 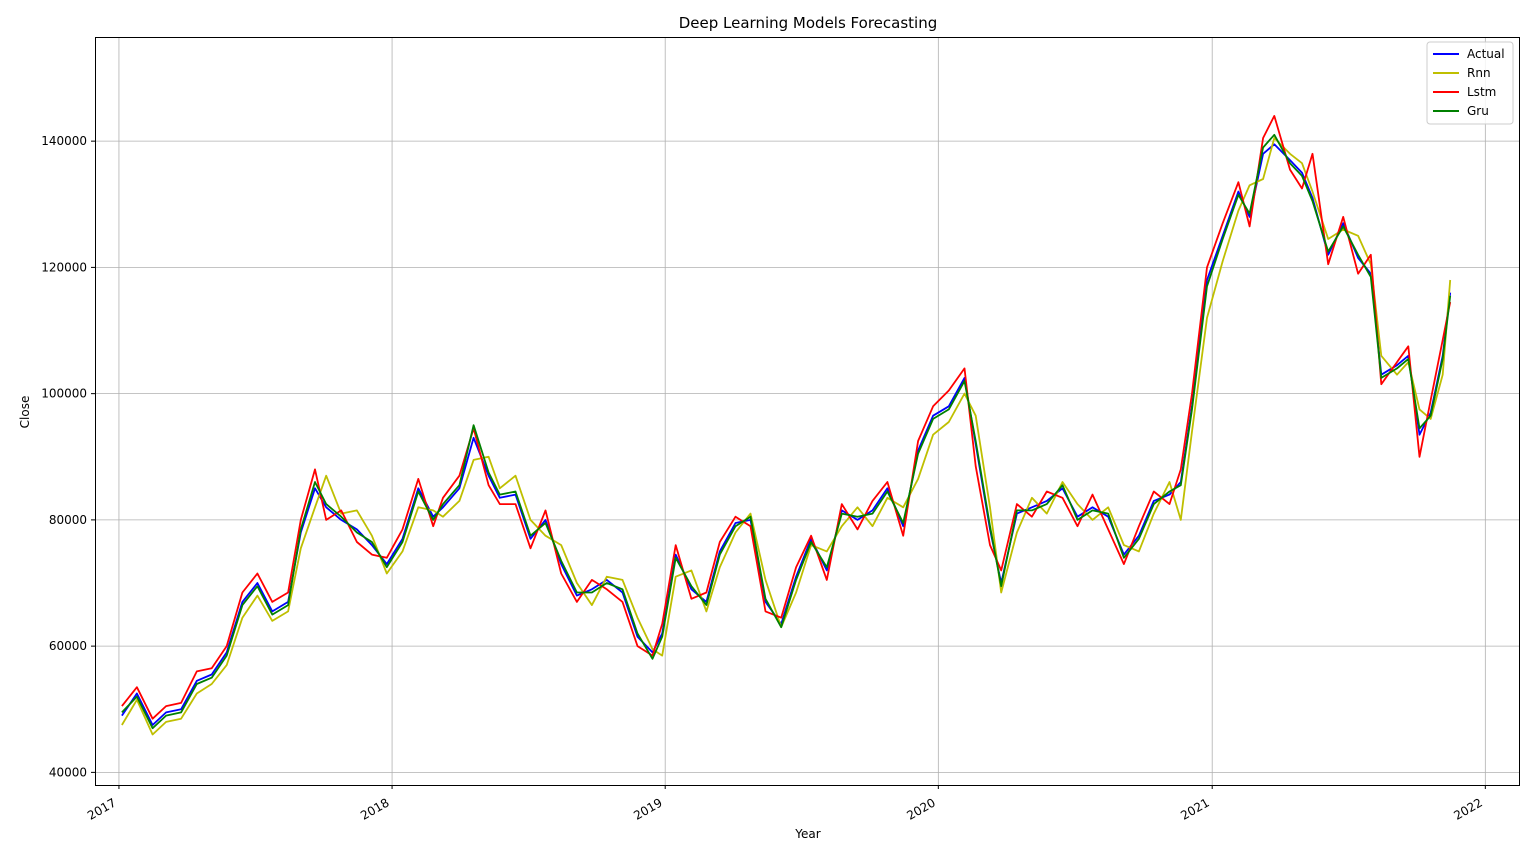 What do you see at coordinates (64, 141) in the screenshot?
I see `y-tick-label: 140000` at bounding box center [64, 141].